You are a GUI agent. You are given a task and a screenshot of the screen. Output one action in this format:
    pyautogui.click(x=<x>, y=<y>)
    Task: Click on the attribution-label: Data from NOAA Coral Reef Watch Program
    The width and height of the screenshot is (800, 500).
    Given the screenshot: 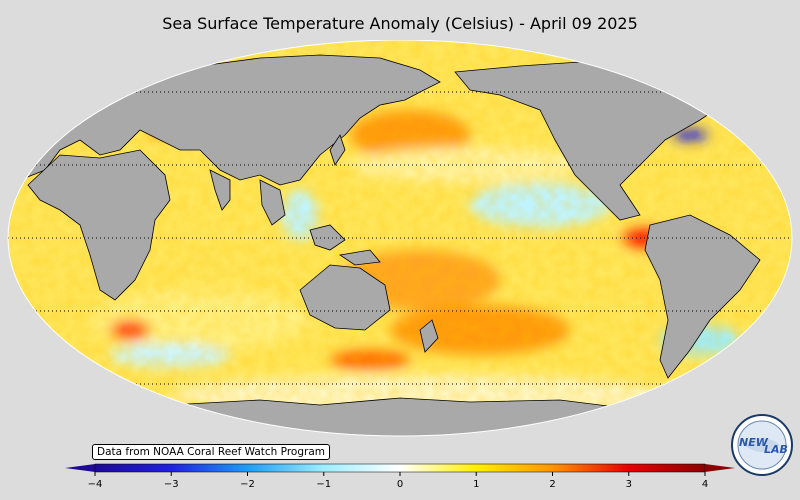 What is the action you would take?
    pyautogui.click(x=211, y=452)
    